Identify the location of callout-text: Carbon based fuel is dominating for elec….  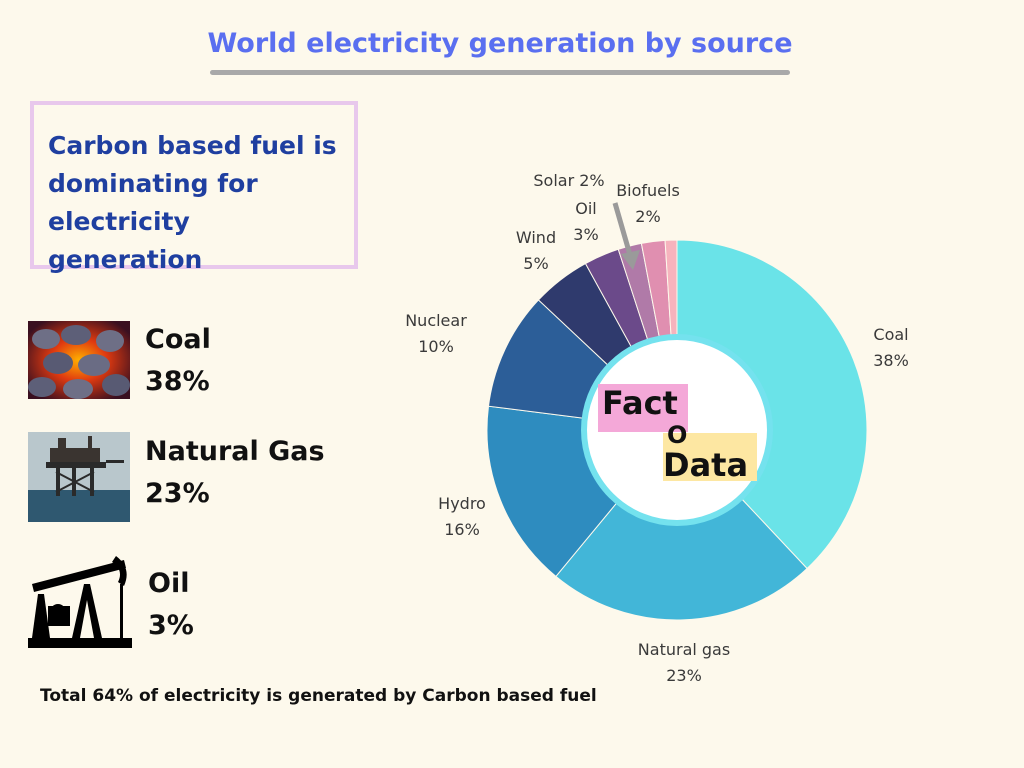
(192, 202).